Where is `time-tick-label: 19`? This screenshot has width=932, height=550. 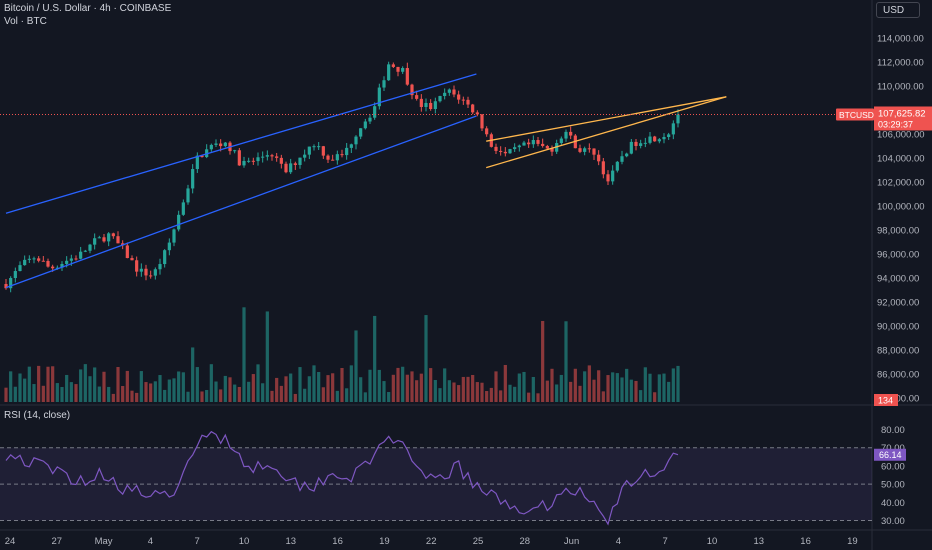
time-tick-label: 19 is located at coordinates (852, 541).